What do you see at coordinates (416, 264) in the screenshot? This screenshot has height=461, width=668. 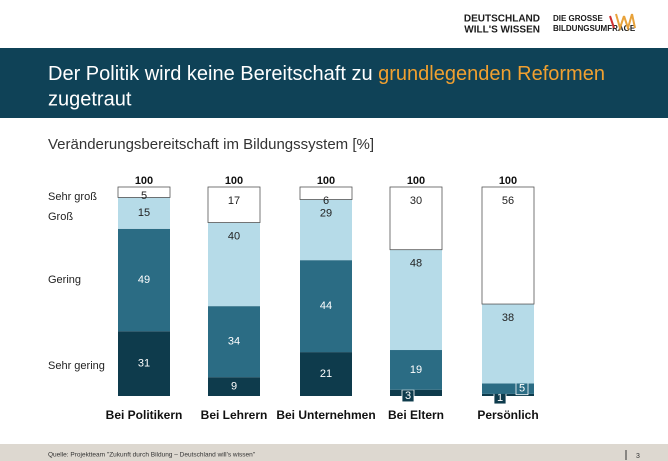 I see `data-label: 48` at bounding box center [416, 264].